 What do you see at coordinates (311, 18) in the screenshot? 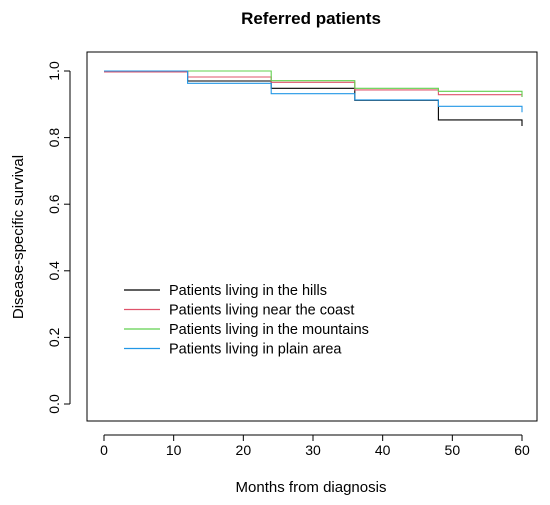
I see `chart-title: Referred patients` at bounding box center [311, 18].